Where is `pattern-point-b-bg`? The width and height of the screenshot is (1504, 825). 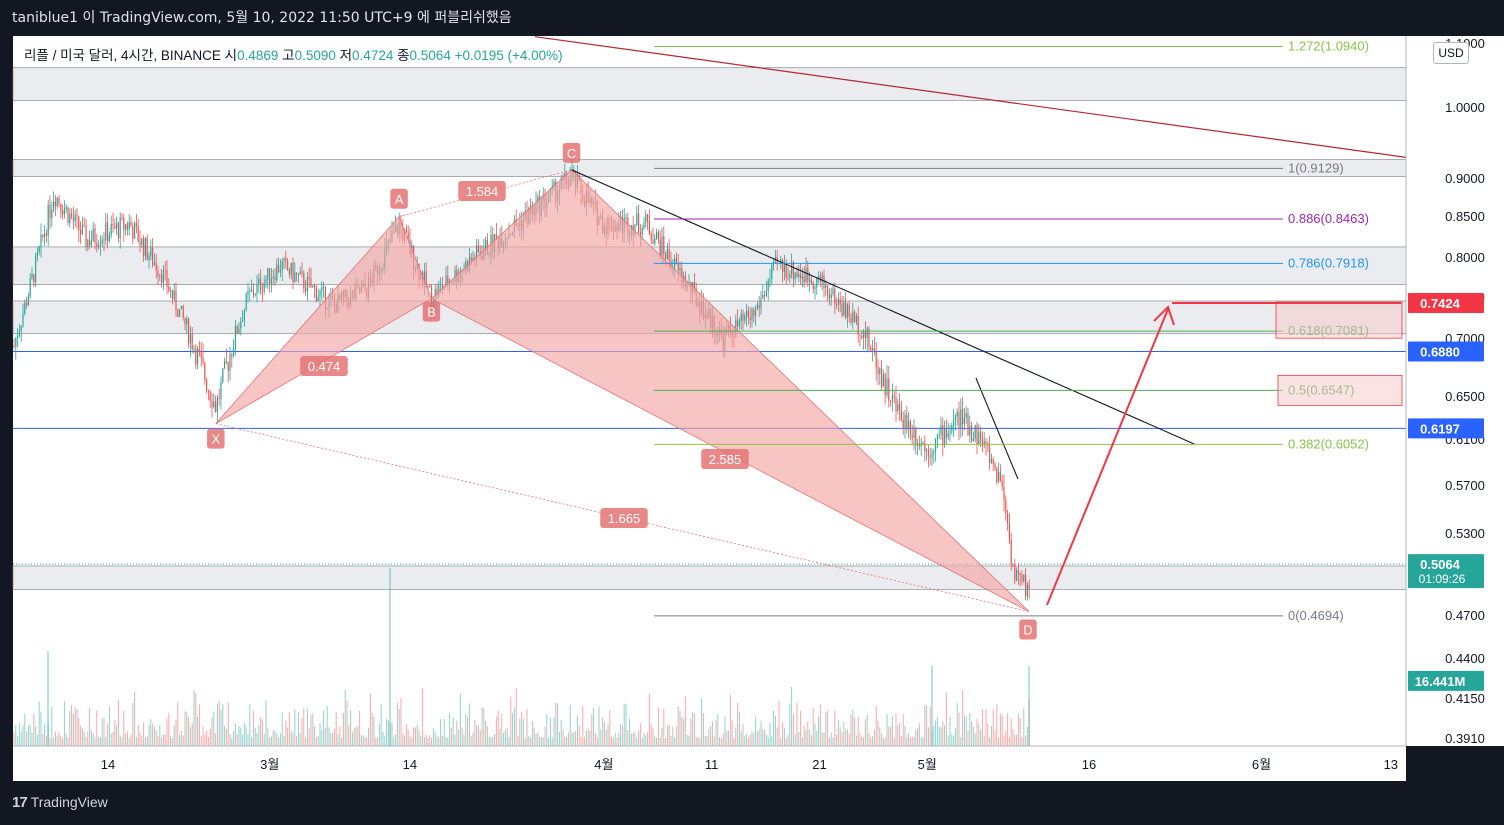
pattern-point-b-bg is located at coordinates (431, 311).